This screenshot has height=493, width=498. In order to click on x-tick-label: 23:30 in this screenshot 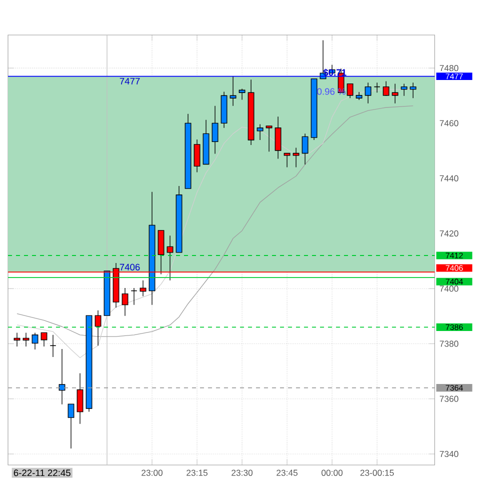, I will do `click(242, 473)`.